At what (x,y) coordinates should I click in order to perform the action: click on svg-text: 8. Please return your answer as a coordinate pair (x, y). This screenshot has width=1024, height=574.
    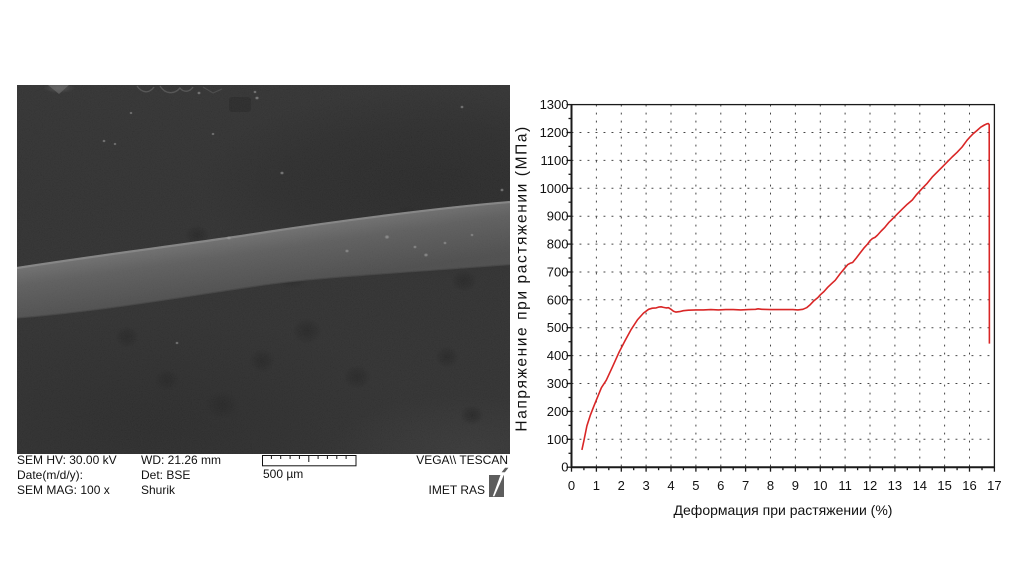
    Looking at the image, I should click on (770, 485).